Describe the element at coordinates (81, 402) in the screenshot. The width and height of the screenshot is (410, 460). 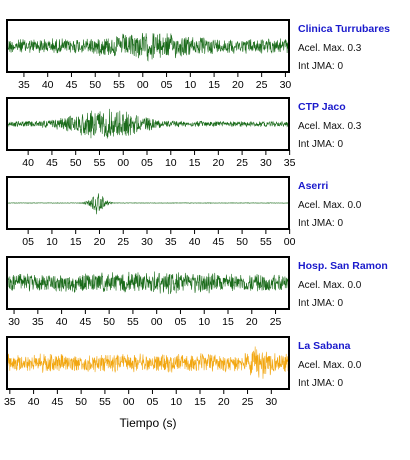
I see `x-tick-label-4-3: 50` at that location.